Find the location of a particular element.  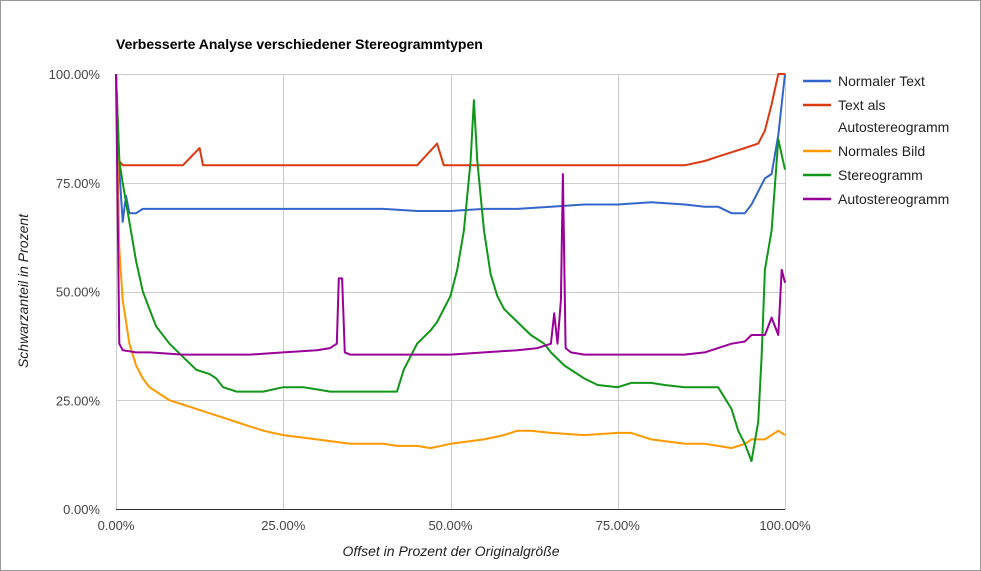

legend-label-2: Autostereogramm is located at coordinates (893, 127).